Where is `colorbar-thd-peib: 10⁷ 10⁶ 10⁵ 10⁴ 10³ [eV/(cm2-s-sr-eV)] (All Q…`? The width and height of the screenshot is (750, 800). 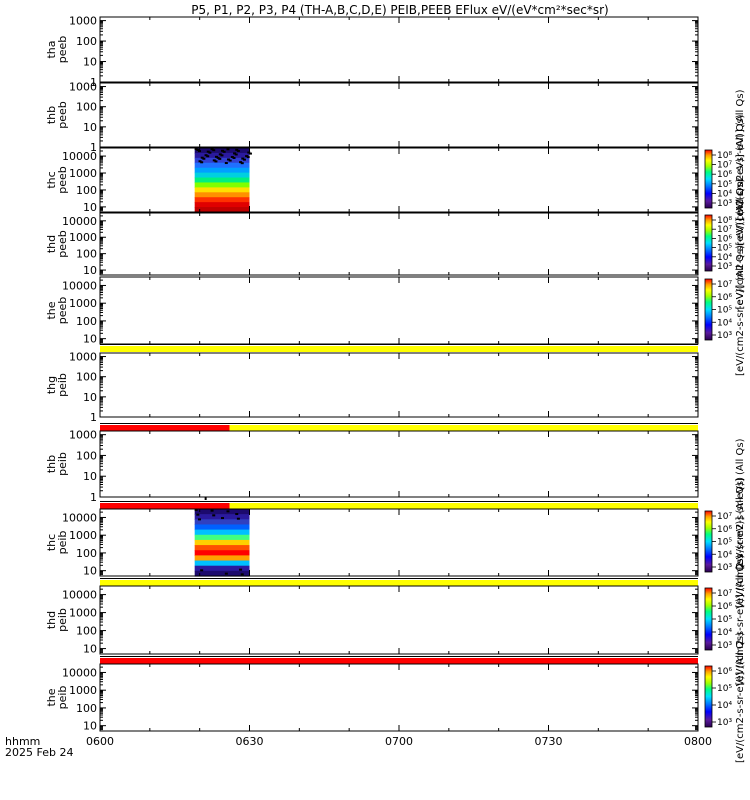
colorbar-thd-peib: 10⁷ 10⁶ 10⁵ 10⁴ 10³ [eV/(cm2-s-sr-eV)] (All Q… is located at coordinates (725, 619).